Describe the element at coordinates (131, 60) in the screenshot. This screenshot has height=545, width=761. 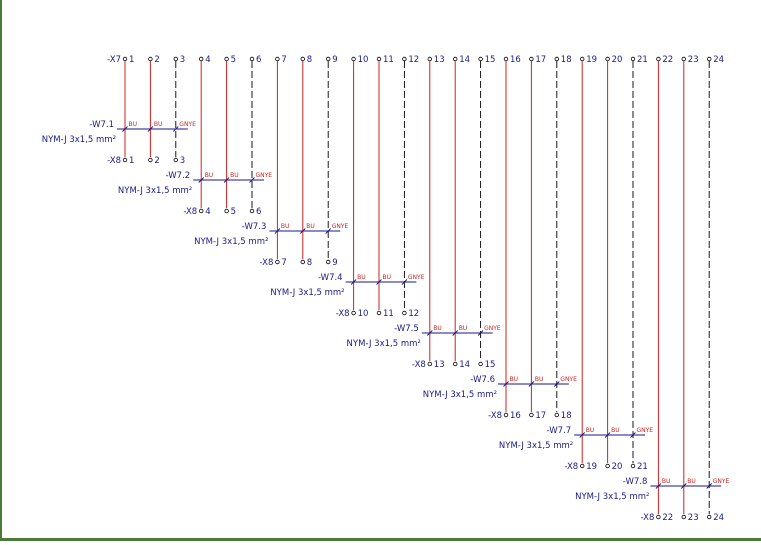
I see `top-terminal-number: 1` at that location.